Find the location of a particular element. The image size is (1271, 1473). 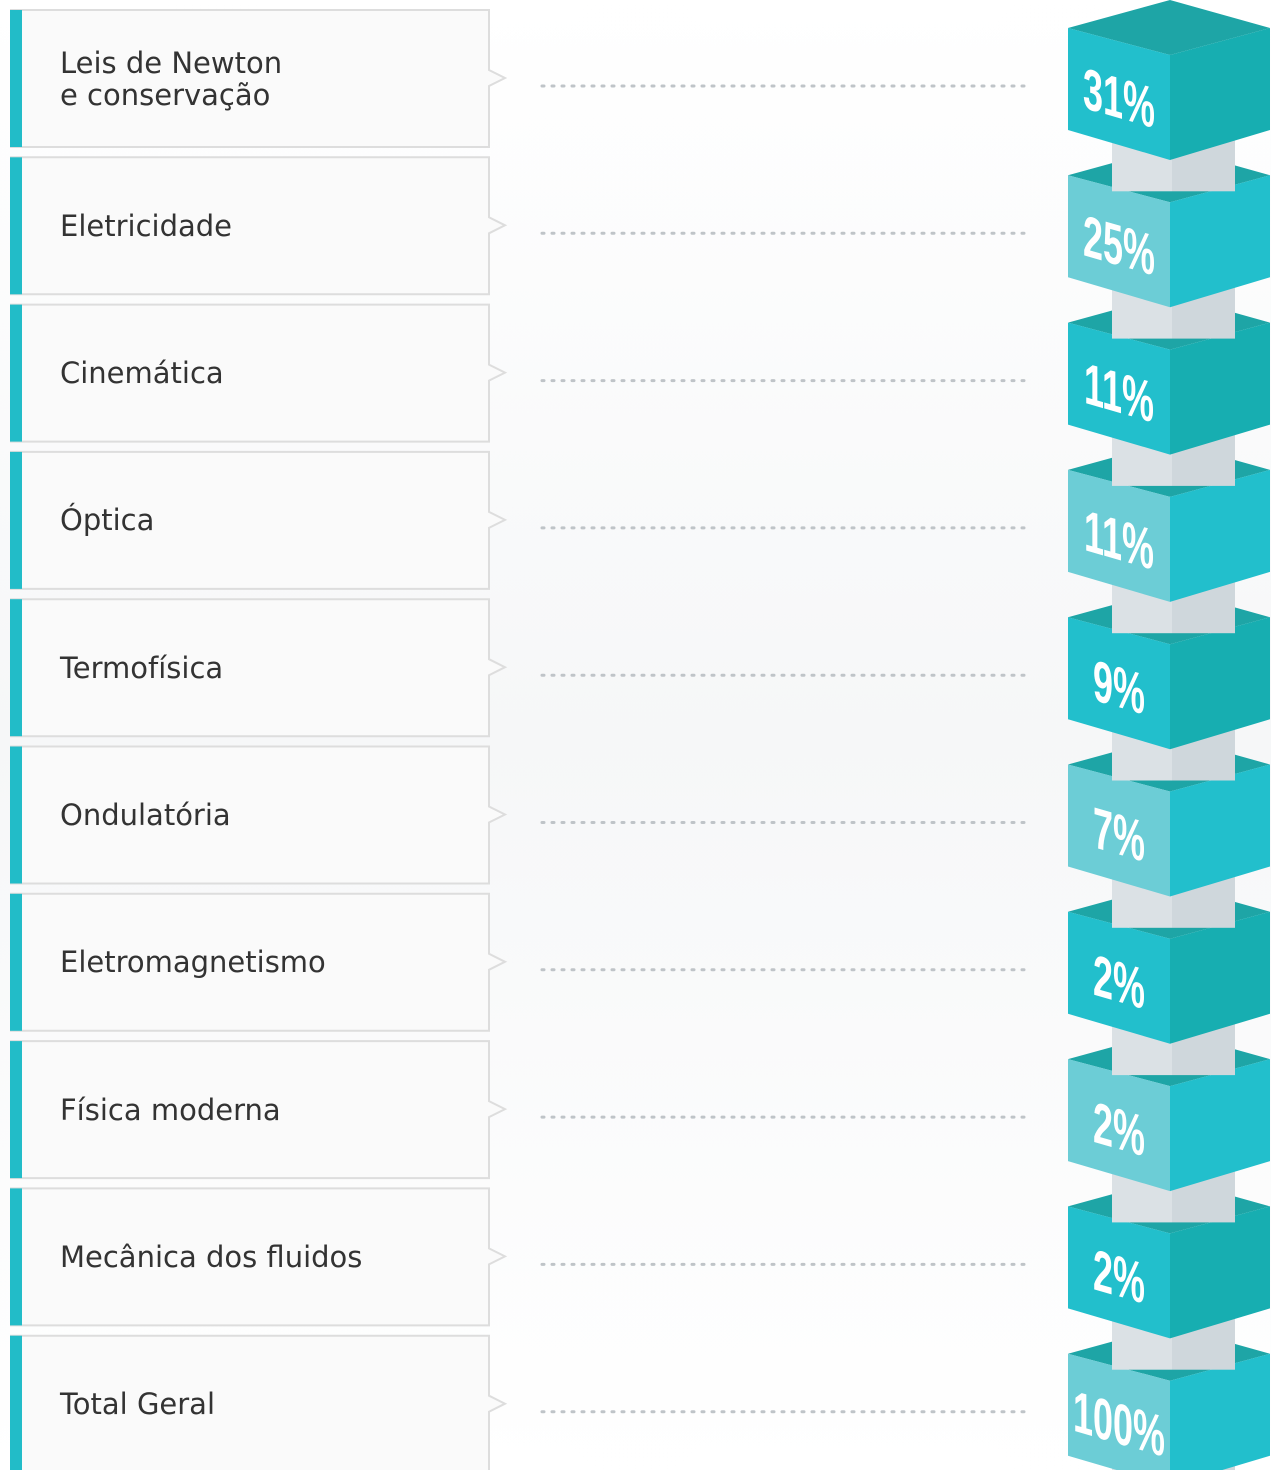

cube: 11% is located at coordinates (1169, 521).